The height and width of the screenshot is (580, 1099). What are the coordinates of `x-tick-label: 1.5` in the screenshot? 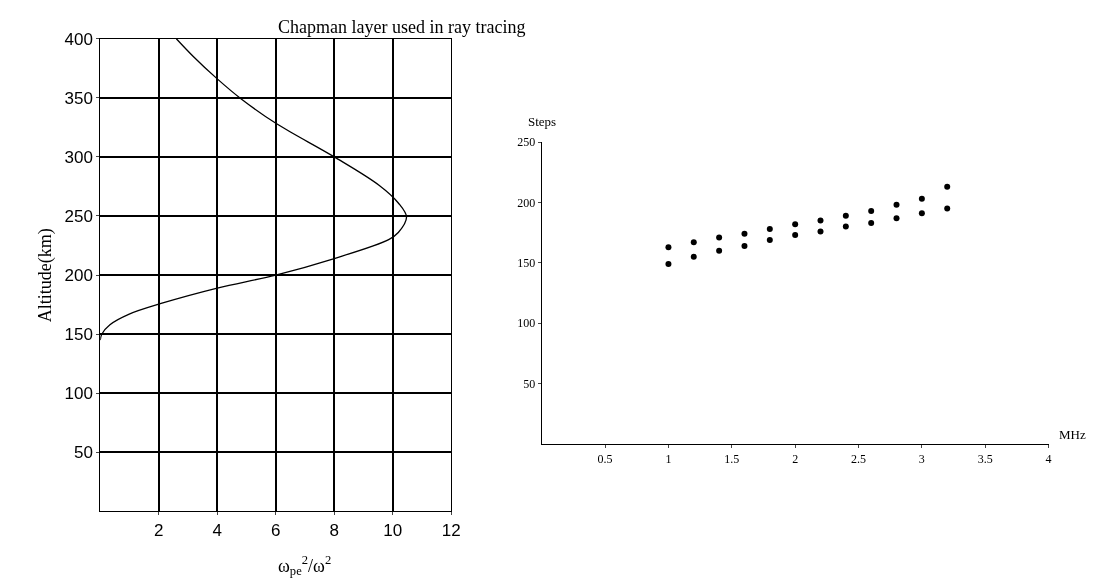 It's located at (732, 458).